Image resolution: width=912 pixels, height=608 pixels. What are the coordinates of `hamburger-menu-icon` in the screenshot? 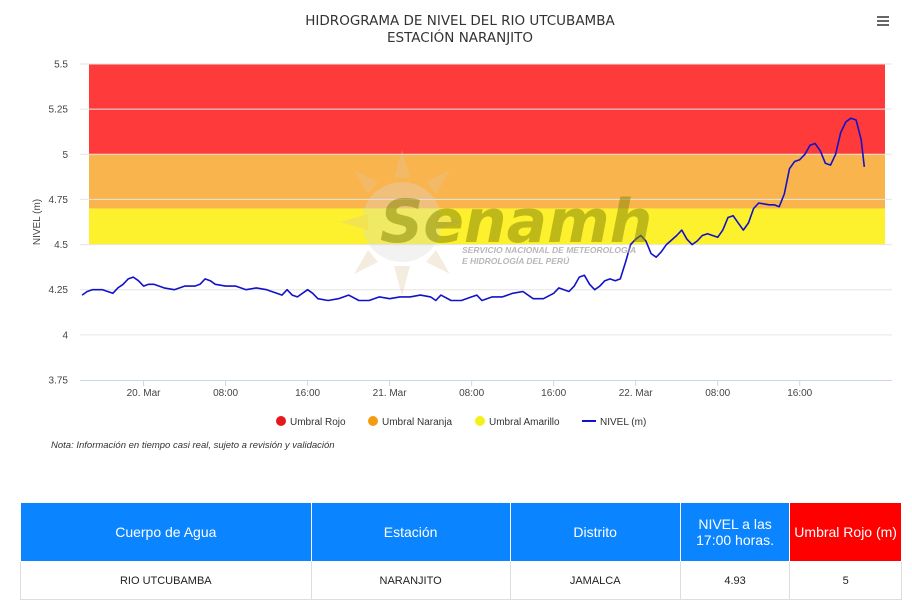 It's located at (884, 23).